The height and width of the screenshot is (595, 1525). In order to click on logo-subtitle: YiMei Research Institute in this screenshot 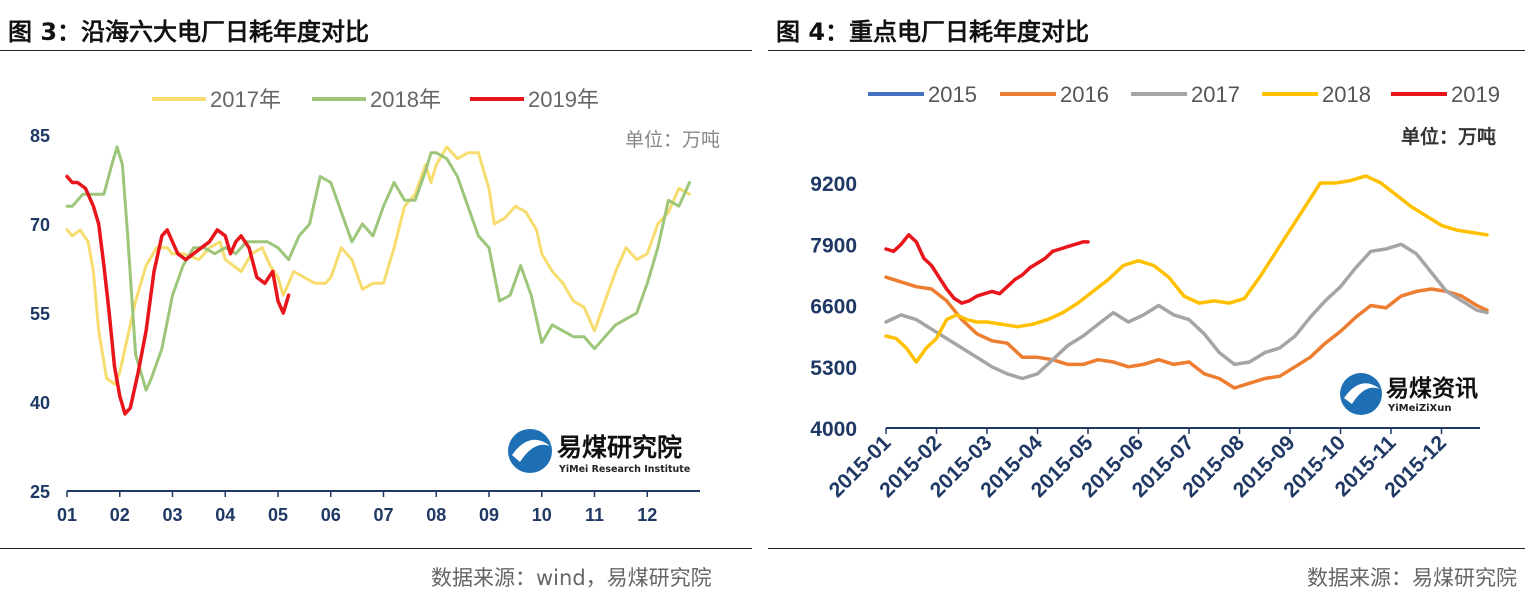, I will do `click(624, 469)`.